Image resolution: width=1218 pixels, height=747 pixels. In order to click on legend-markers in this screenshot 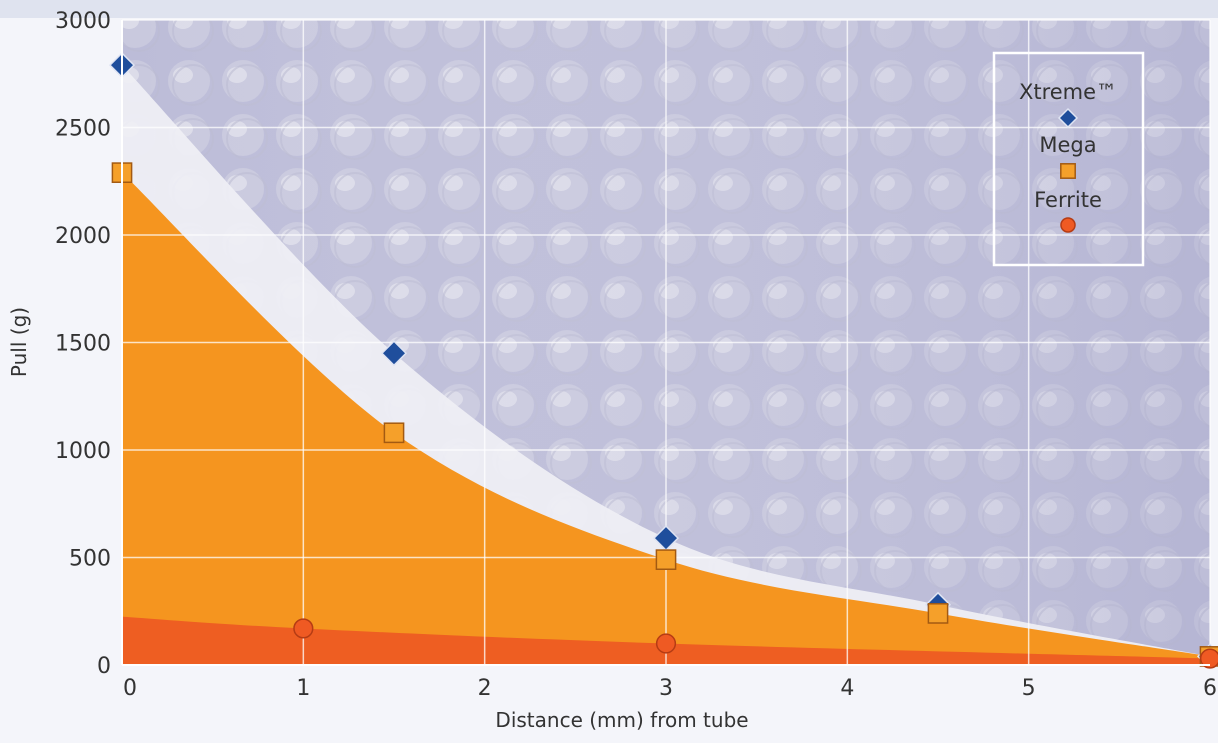, I will do `click(1068, 170)`.